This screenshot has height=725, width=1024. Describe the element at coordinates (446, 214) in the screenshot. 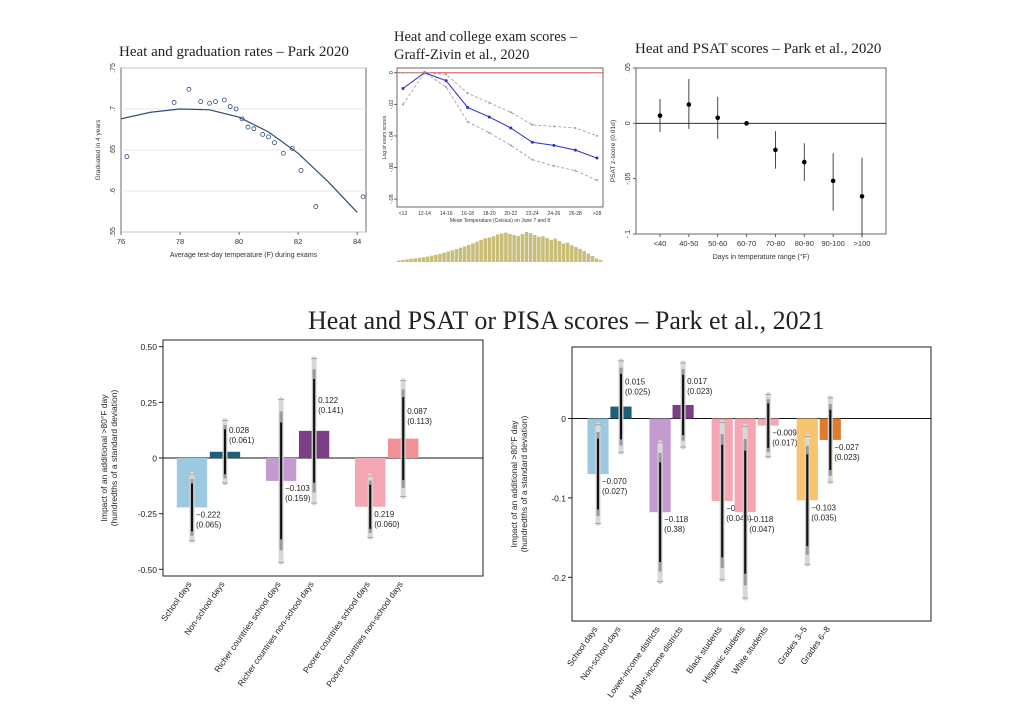

I see `x-tick-label: 14-16` at that location.